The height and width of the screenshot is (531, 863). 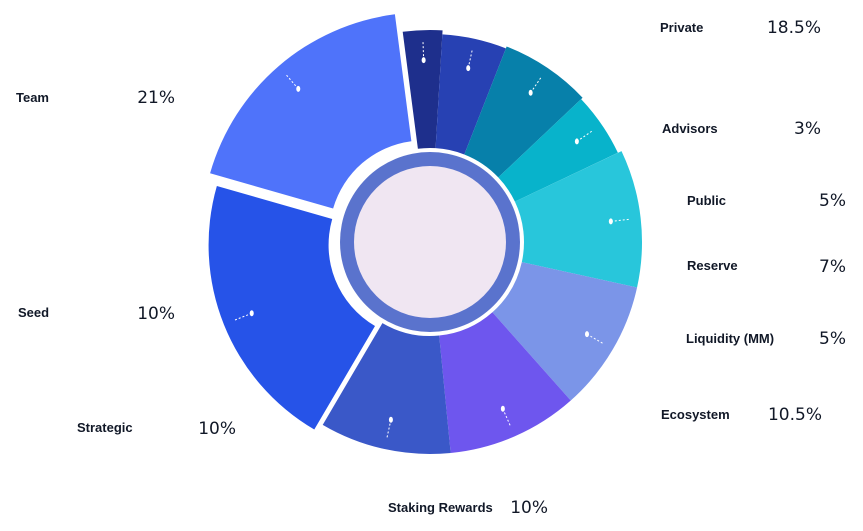 What do you see at coordinates (529, 508) in the screenshot?
I see `label-value-staking-rewards: 10%` at bounding box center [529, 508].